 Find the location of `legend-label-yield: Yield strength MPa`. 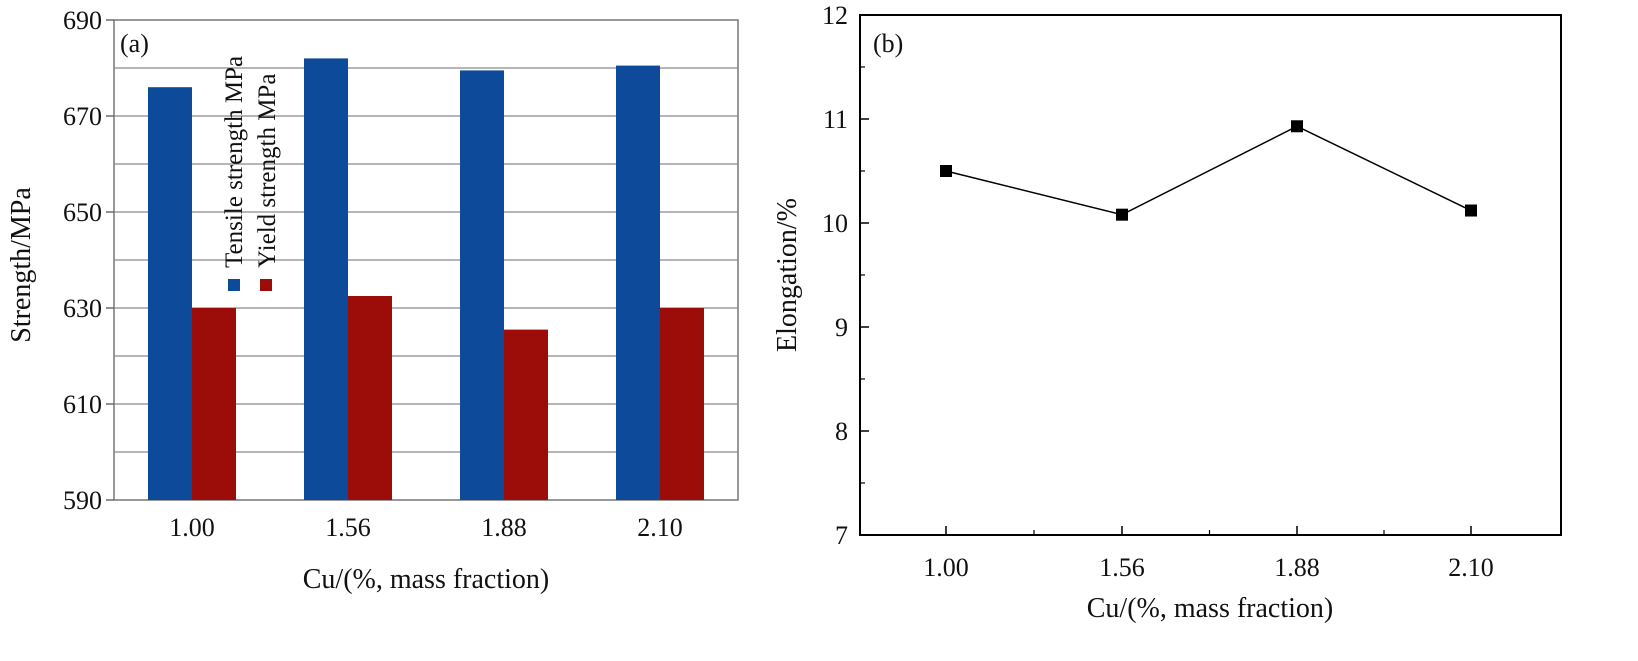

legend-label-yield: Yield strength MPa is located at coordinates (267, 171).